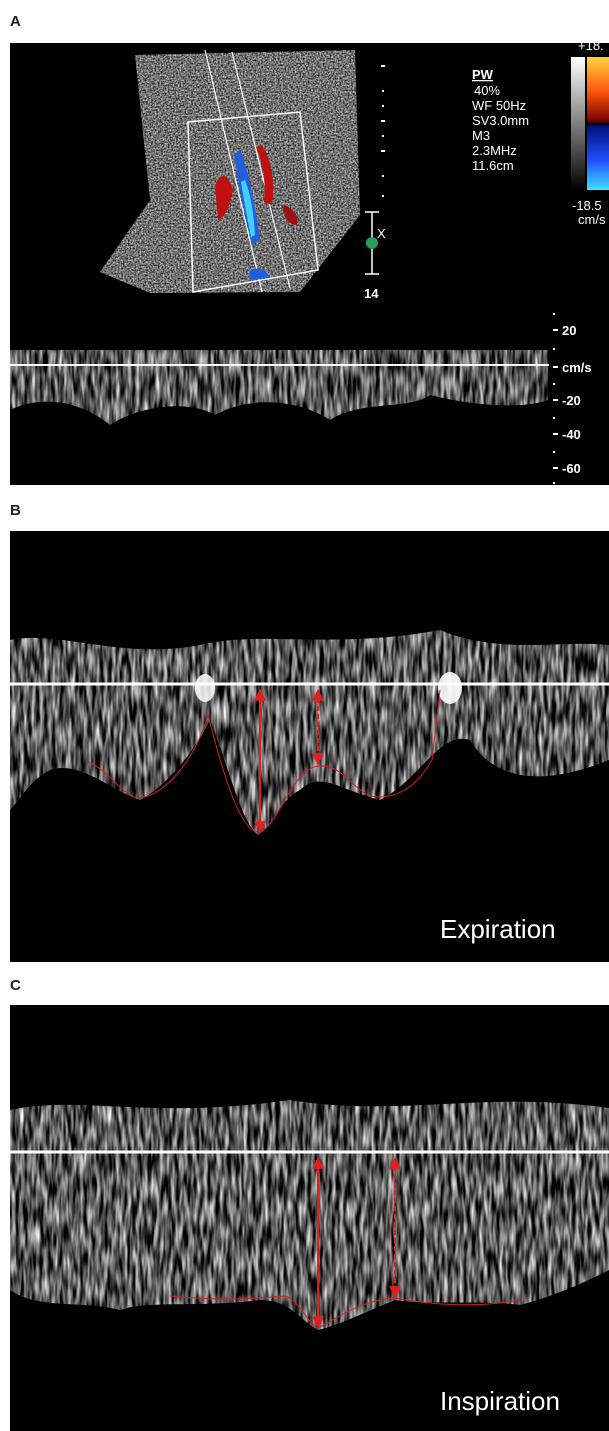 The height and width of the screenshot is (1431, 609). Describe the element at coordinates (279, 387) in the screenshot. I see `spectral-strip` at that location.